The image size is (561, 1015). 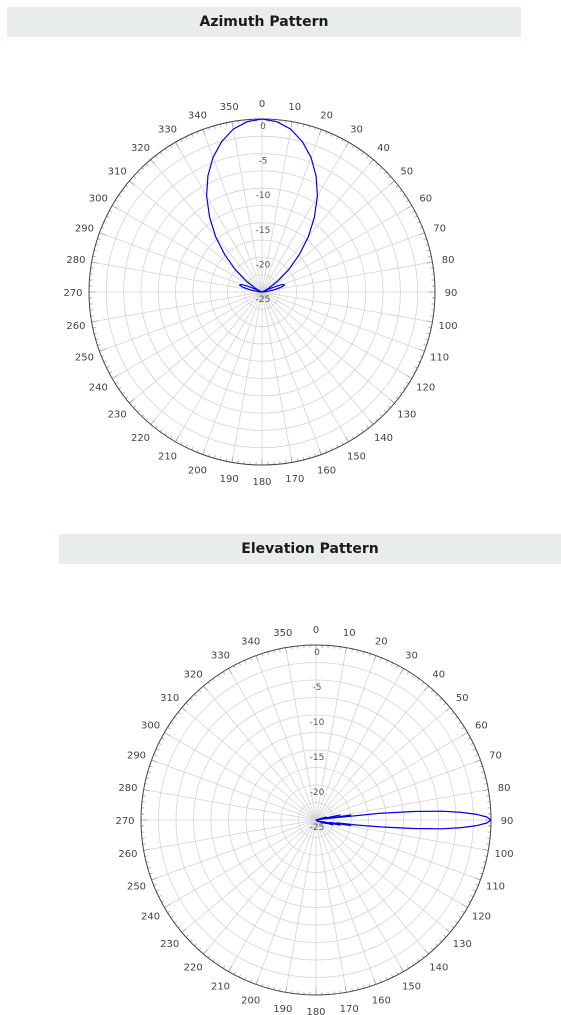 I want to click on elevation-chart-title: Elevation Pattern, so click(x=310, y=549).